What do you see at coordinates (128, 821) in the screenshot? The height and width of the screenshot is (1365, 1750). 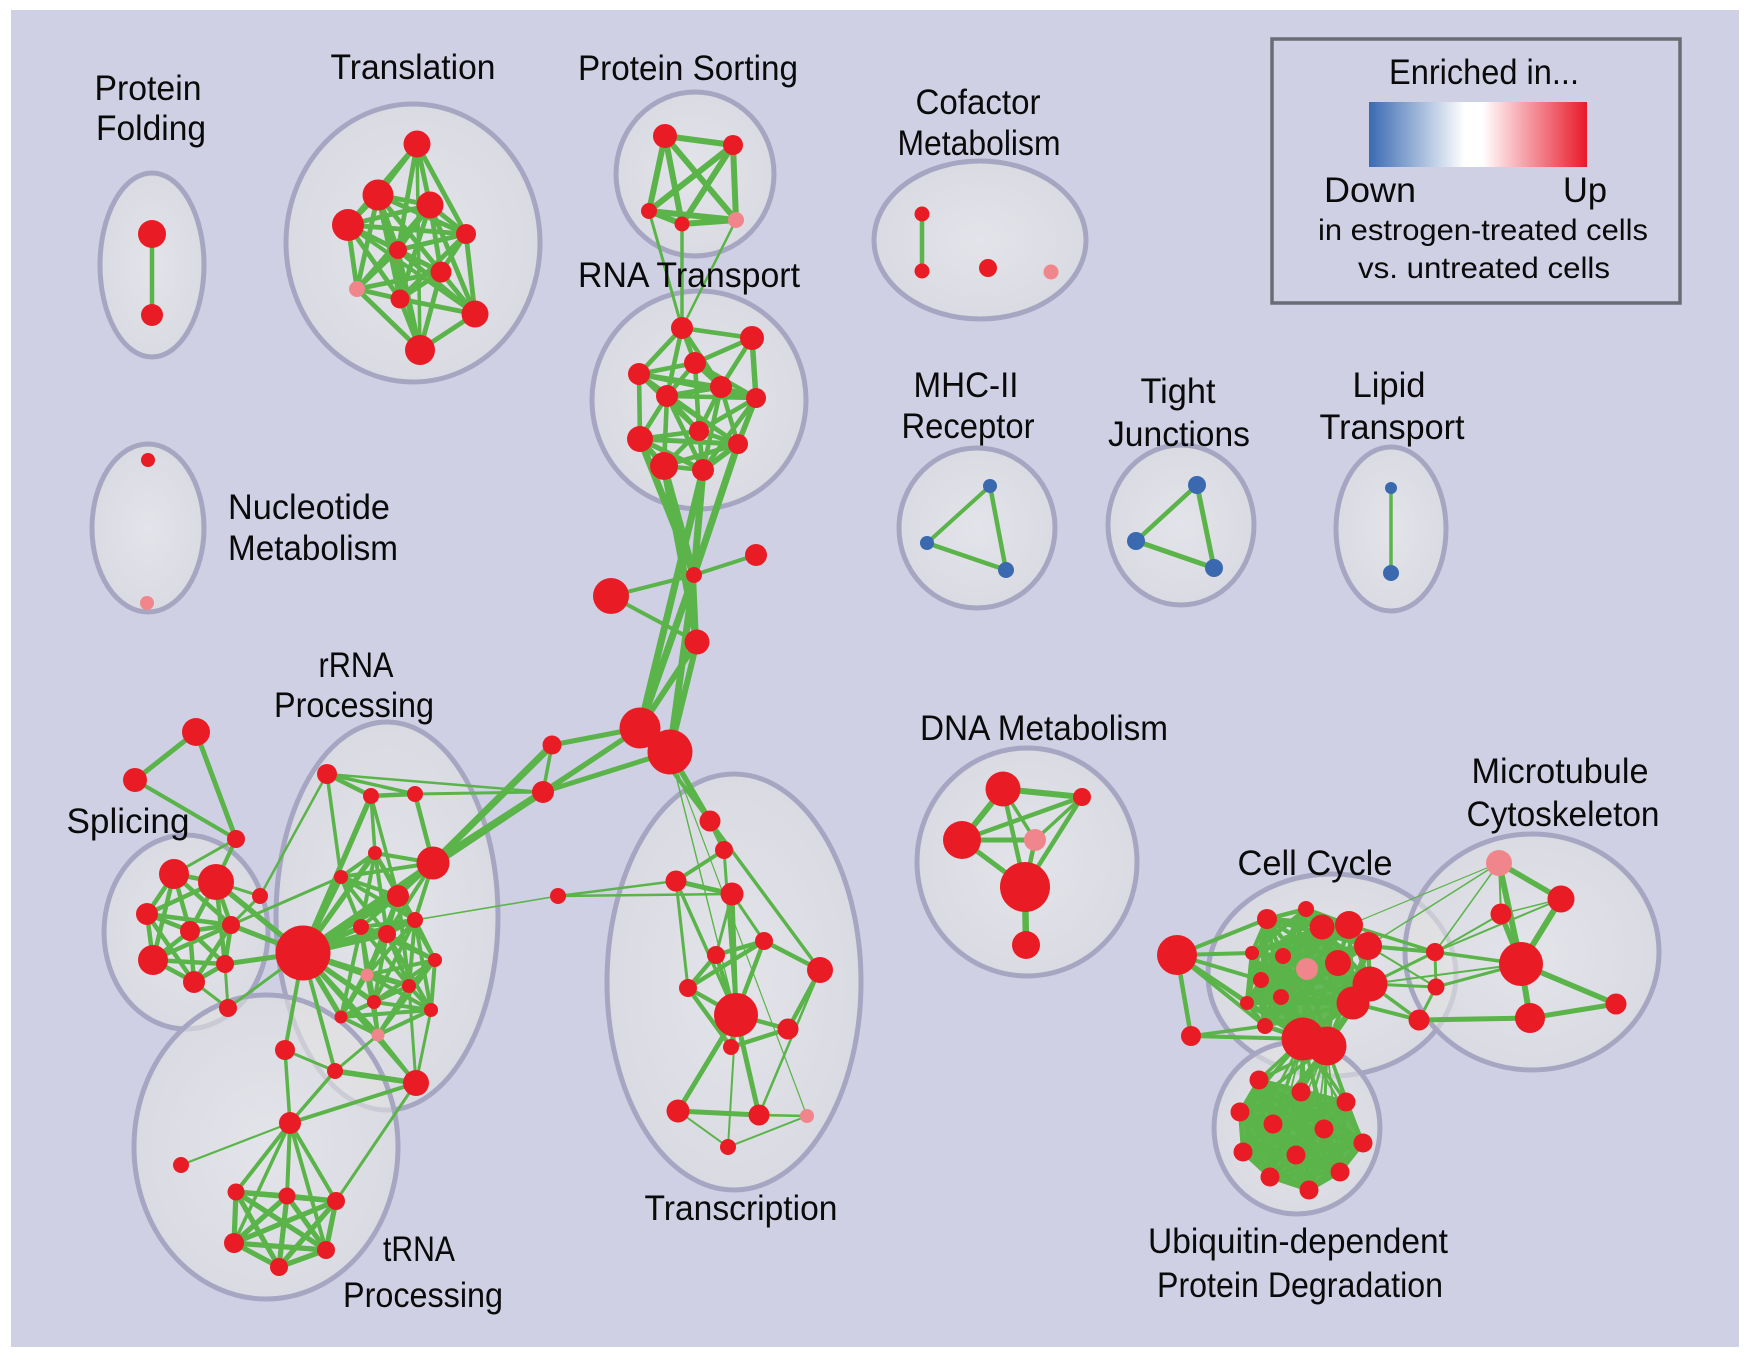 I see `svg-text: Splicing` at bounding box center [128, 821].